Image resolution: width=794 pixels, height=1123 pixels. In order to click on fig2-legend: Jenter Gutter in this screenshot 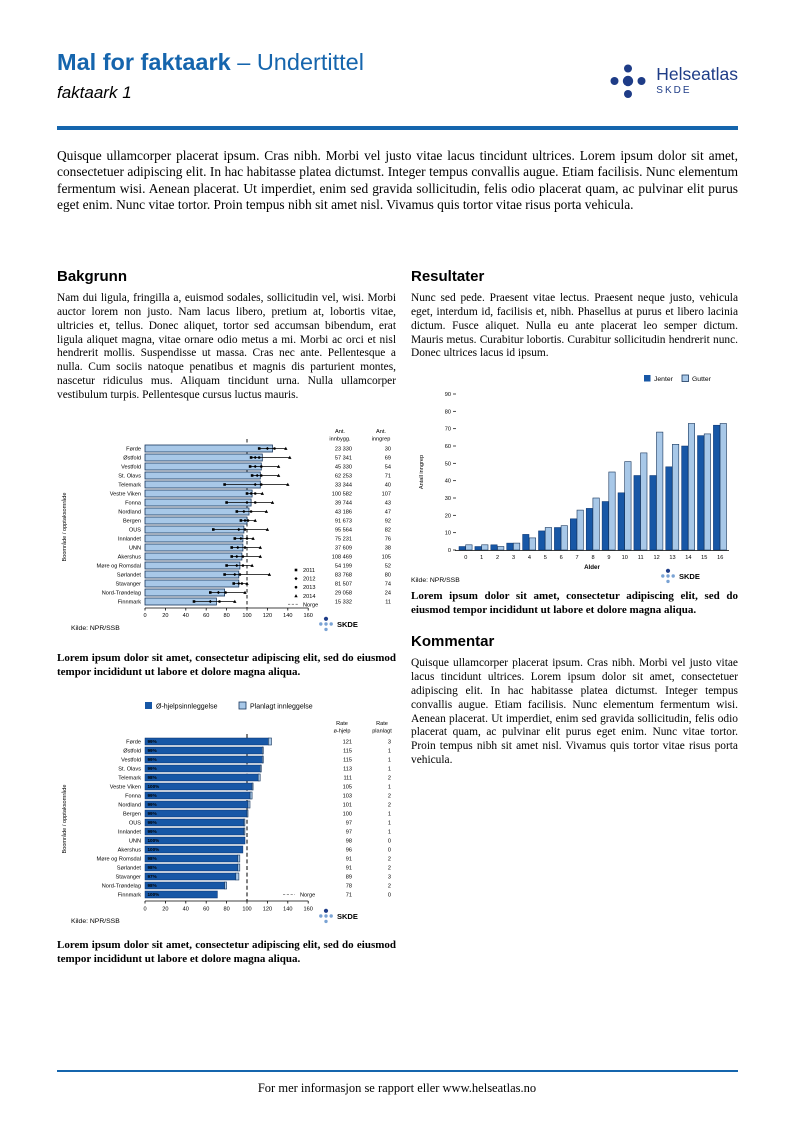, I will do `click(678, 378)`.